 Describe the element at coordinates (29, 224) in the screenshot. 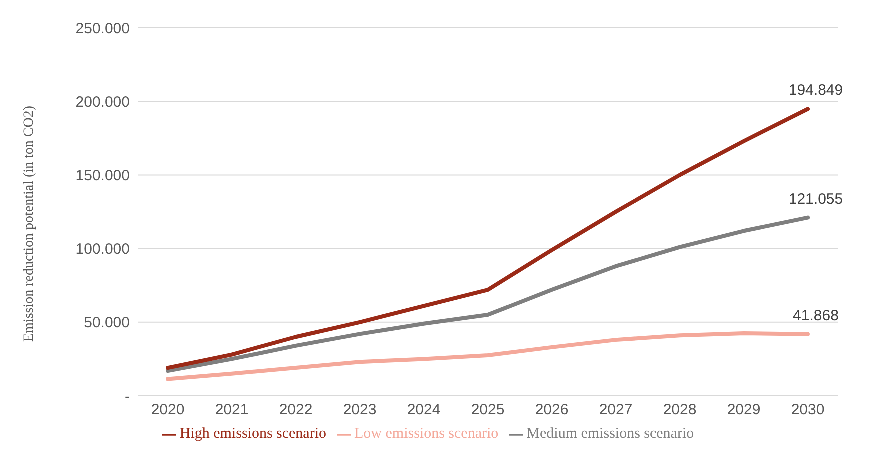

I see `y-axis-title: Emission reduction potential (in ton CO2)` at that location.